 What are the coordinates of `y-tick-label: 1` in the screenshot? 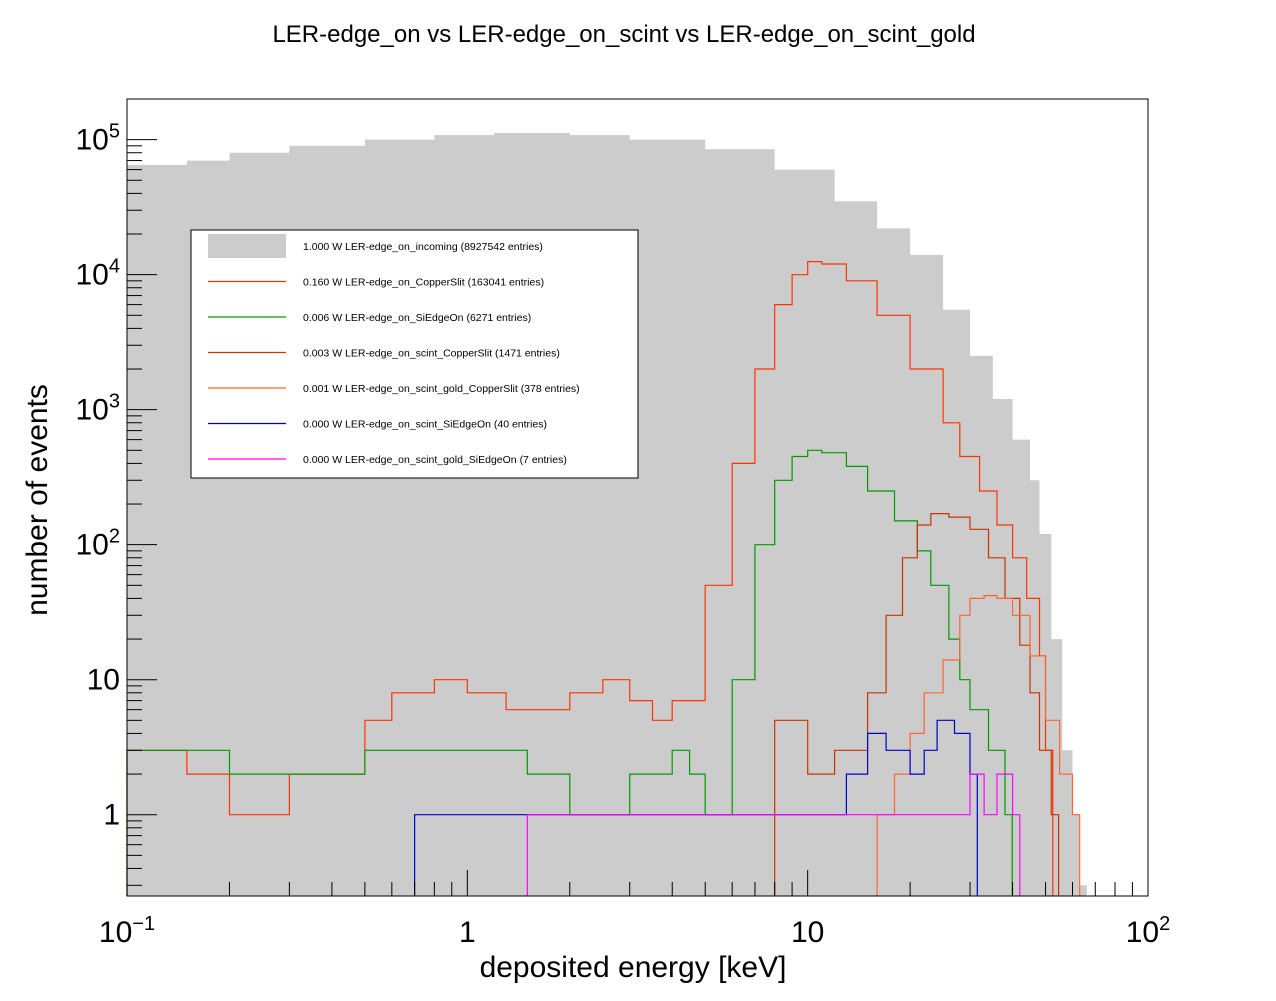 It's located at (111, 815).